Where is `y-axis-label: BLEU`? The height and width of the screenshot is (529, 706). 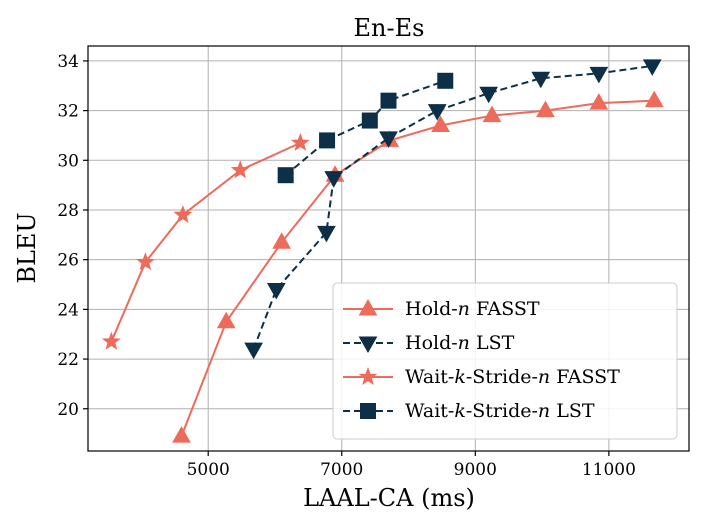 y-axis-label: BLEU is located at coordinates (27, 247).